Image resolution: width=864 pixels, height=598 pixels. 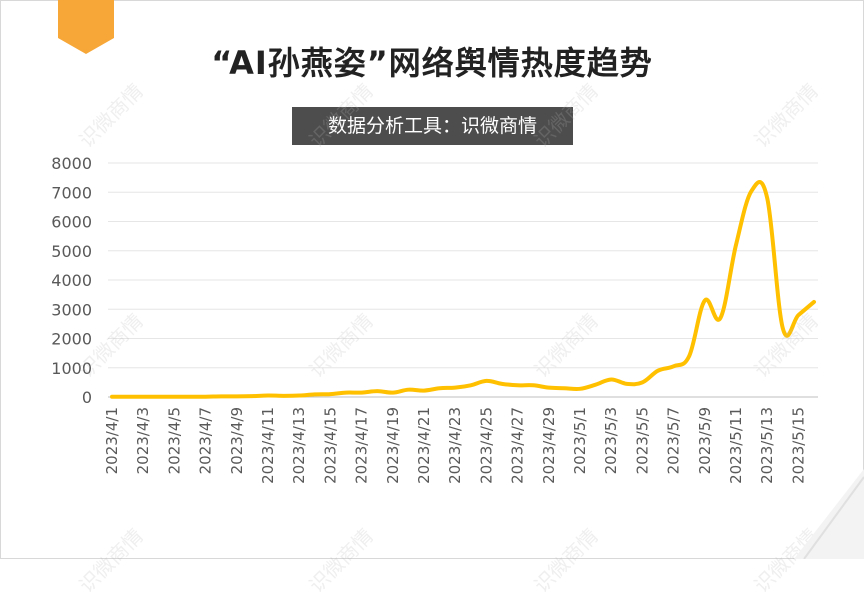 I want to click on x-tick-label: 2023/5/9, so click(x=705, y=440).